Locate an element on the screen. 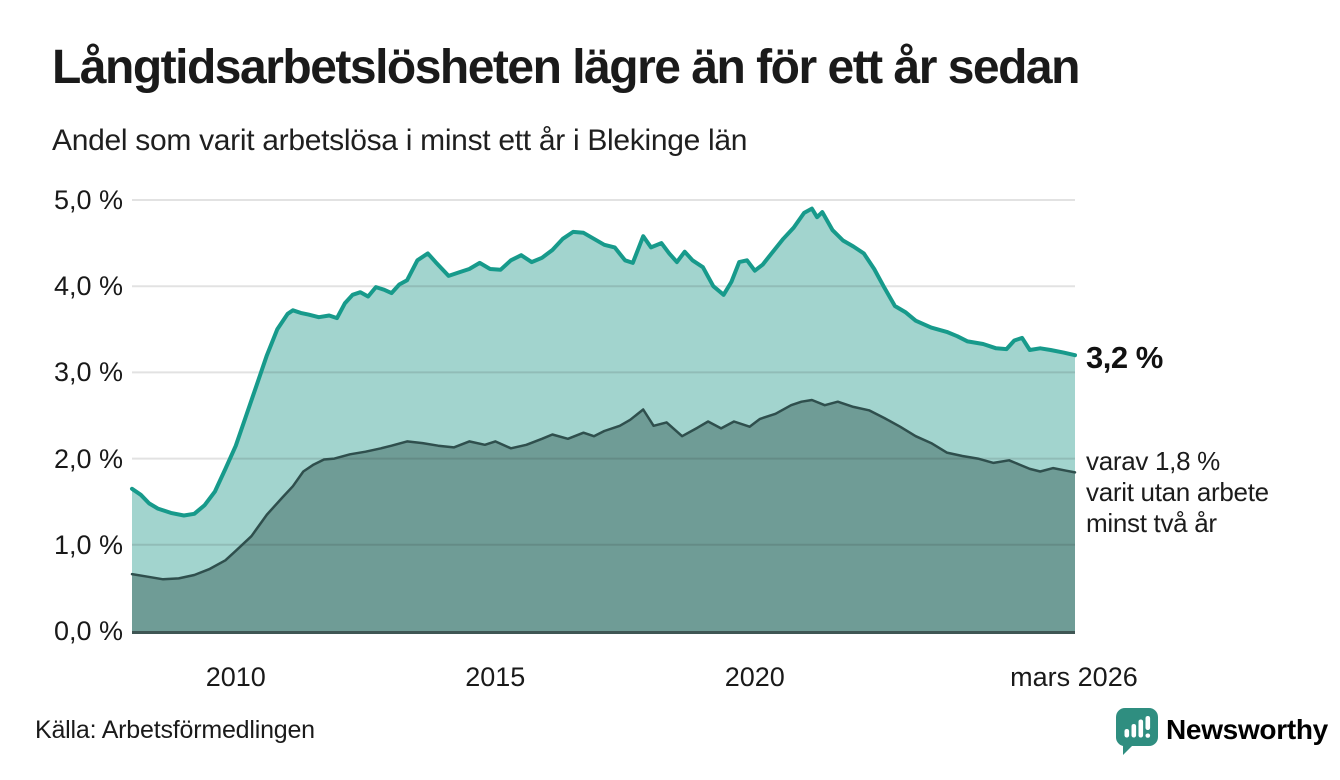  newsworthy-logo: Newsworthy is located at coordinates (1222, 732).